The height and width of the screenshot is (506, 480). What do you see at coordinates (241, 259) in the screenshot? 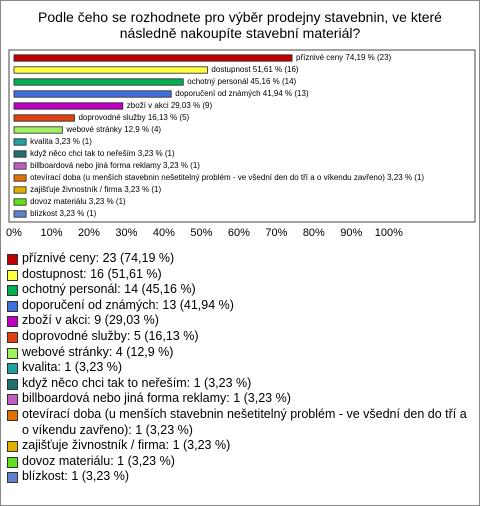
I see `legend-item: příznivé ceny: 23 (74,19 %)` at bounding box center [241, 259].